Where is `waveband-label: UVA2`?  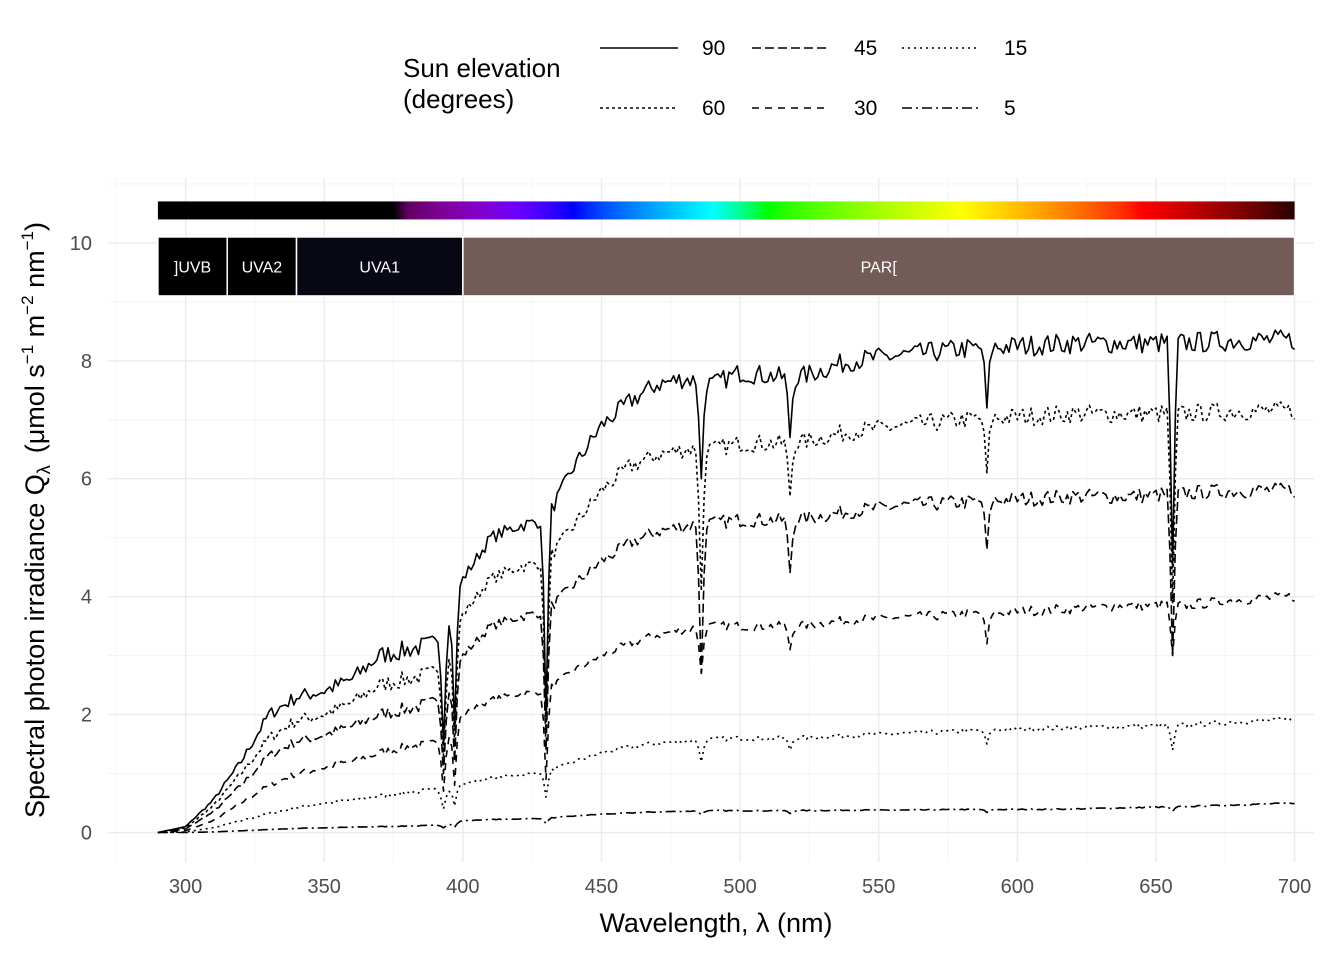 waveband-label: UVA2 is located at coordinates (262, 267).